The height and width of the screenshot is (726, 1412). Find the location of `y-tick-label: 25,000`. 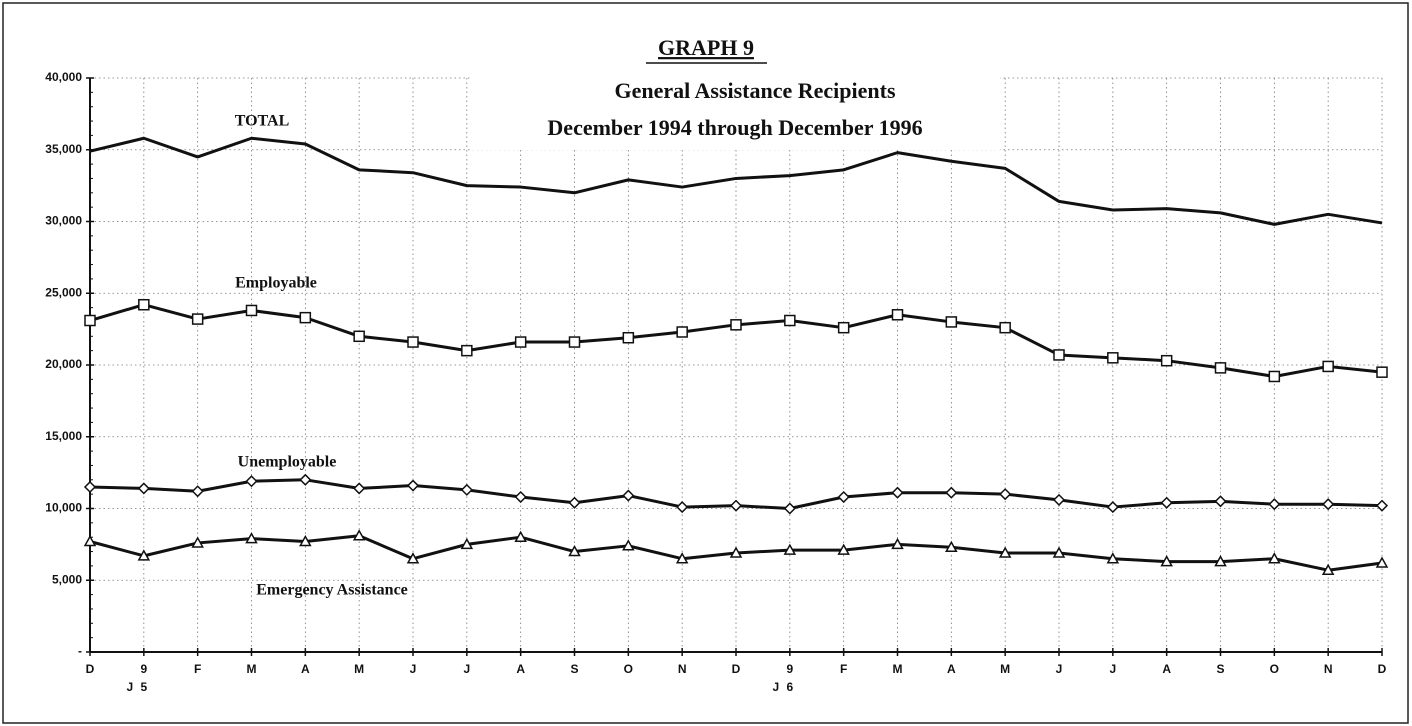

y-tick-label: 25,000 is located at coordinates (63, 292).